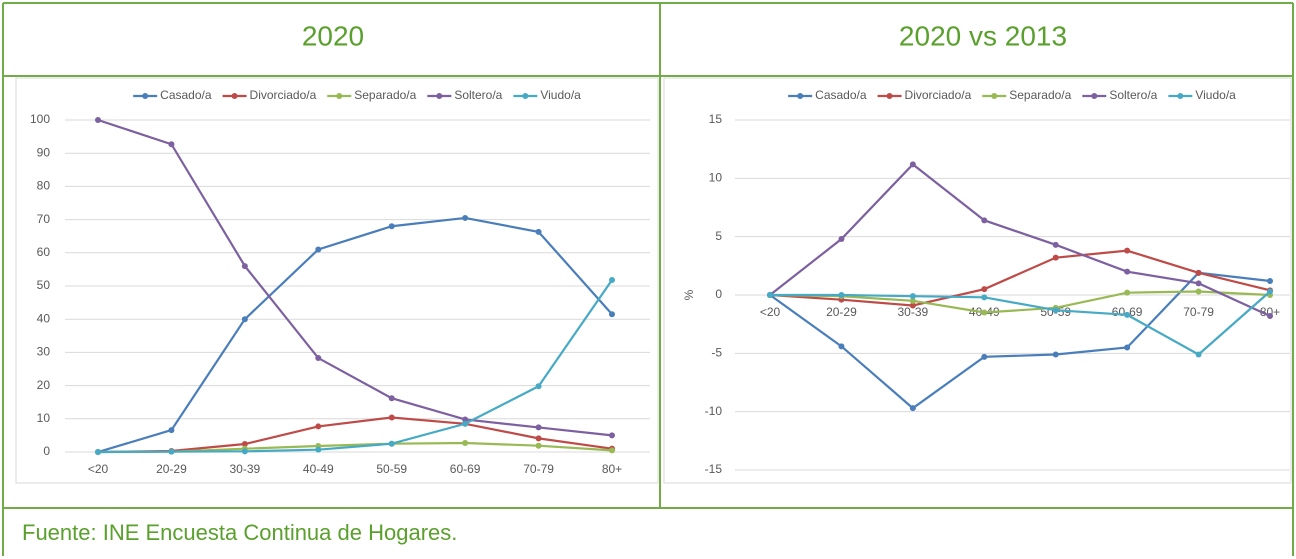  What do you see at coordinates (718, 236) in the screenshot?
I see `y-tick-label: 5` at bounding box center [718, 236].